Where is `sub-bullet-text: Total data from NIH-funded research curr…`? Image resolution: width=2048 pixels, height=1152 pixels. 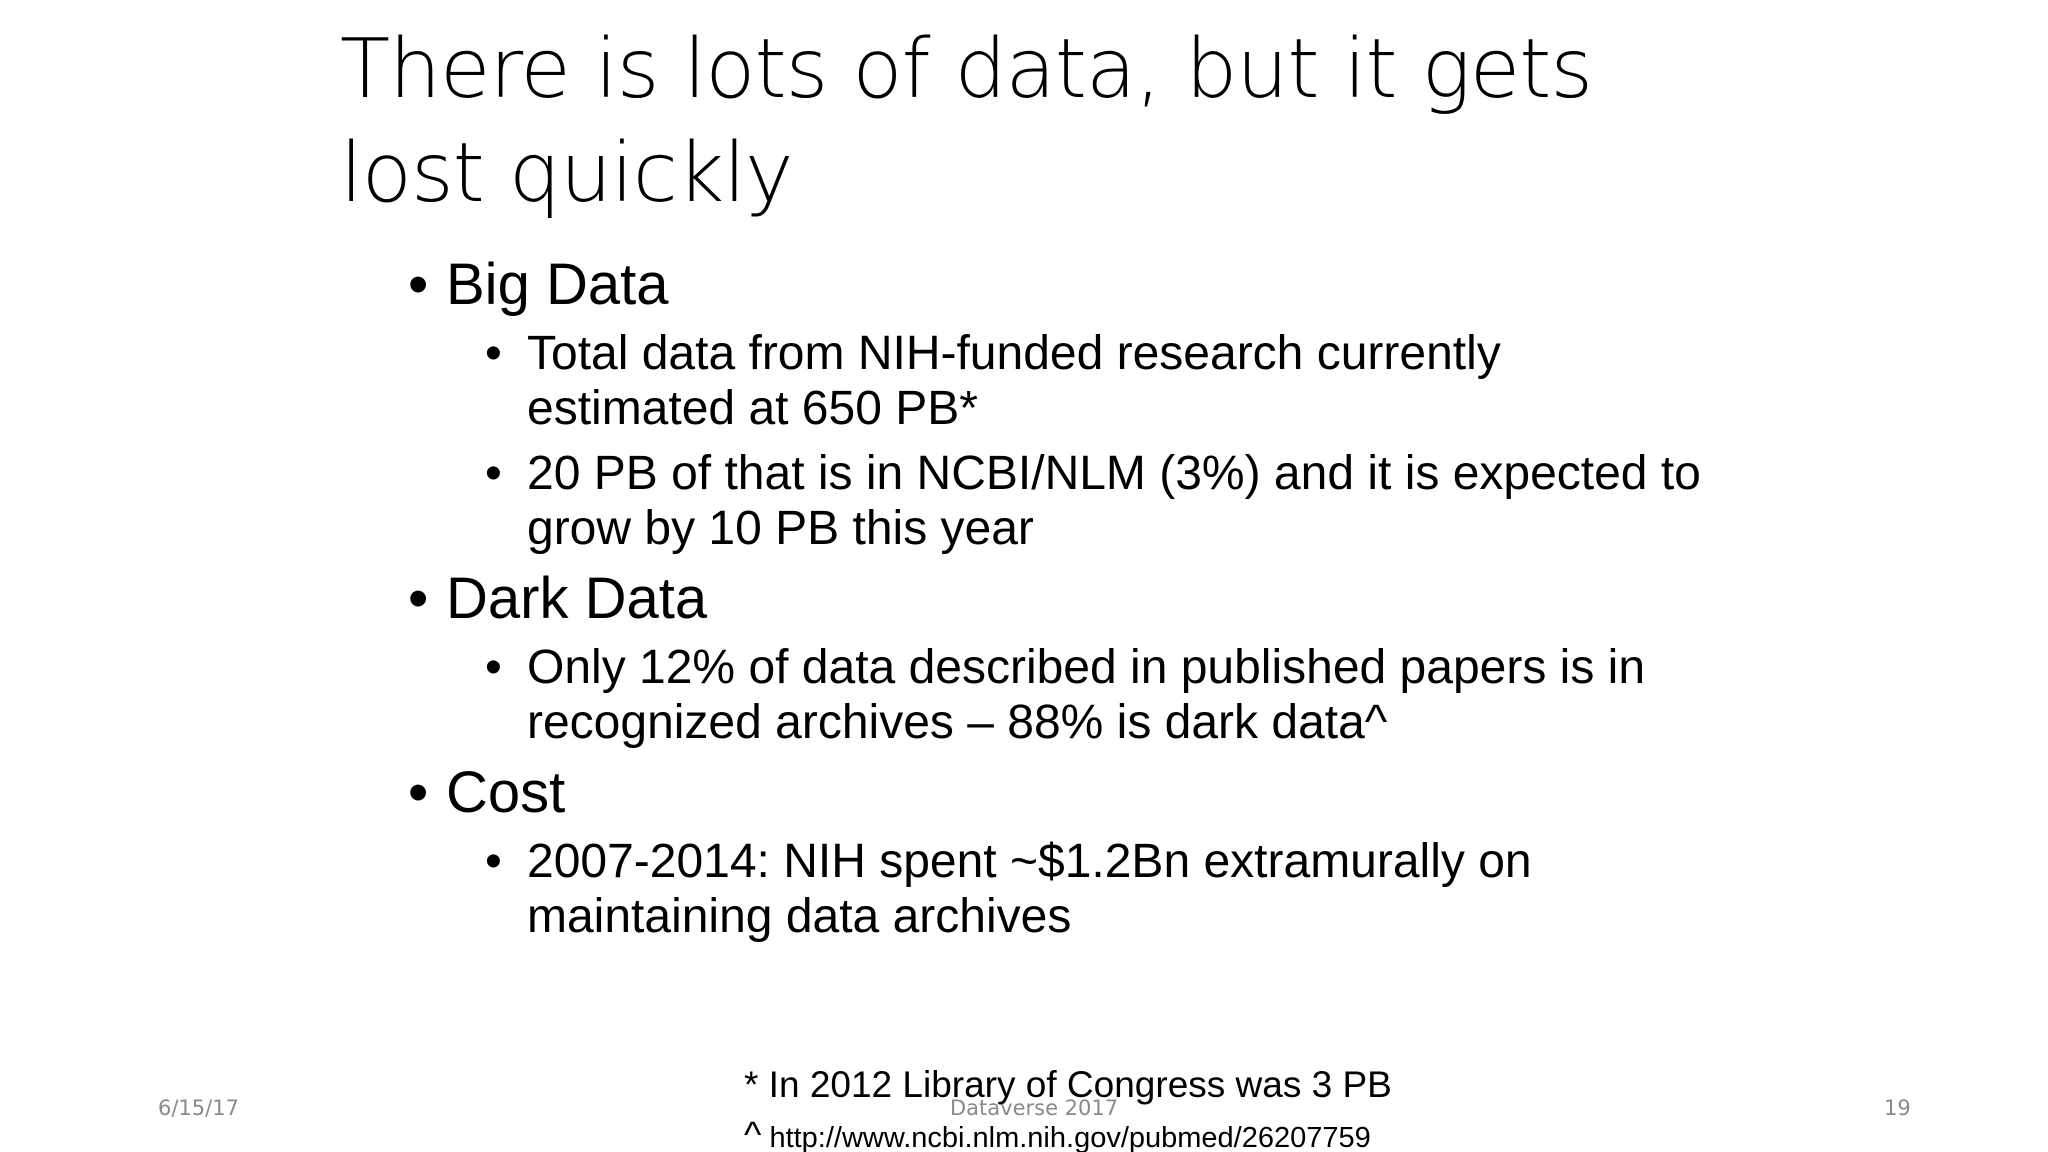
sub-bullet-text: Total data from NIH-funded research curr… is located at coordinates (1014, 381).